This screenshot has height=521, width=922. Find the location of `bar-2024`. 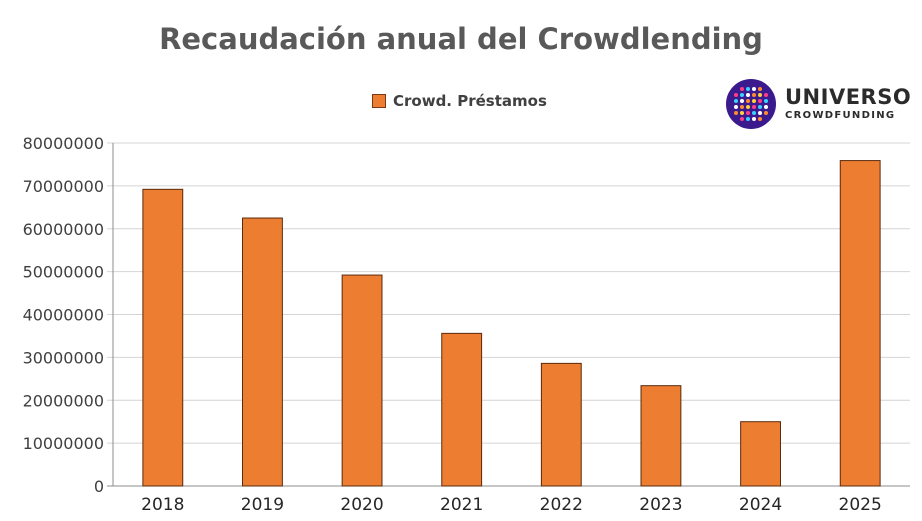

bar-2024 is located at coordinates (760, 454).